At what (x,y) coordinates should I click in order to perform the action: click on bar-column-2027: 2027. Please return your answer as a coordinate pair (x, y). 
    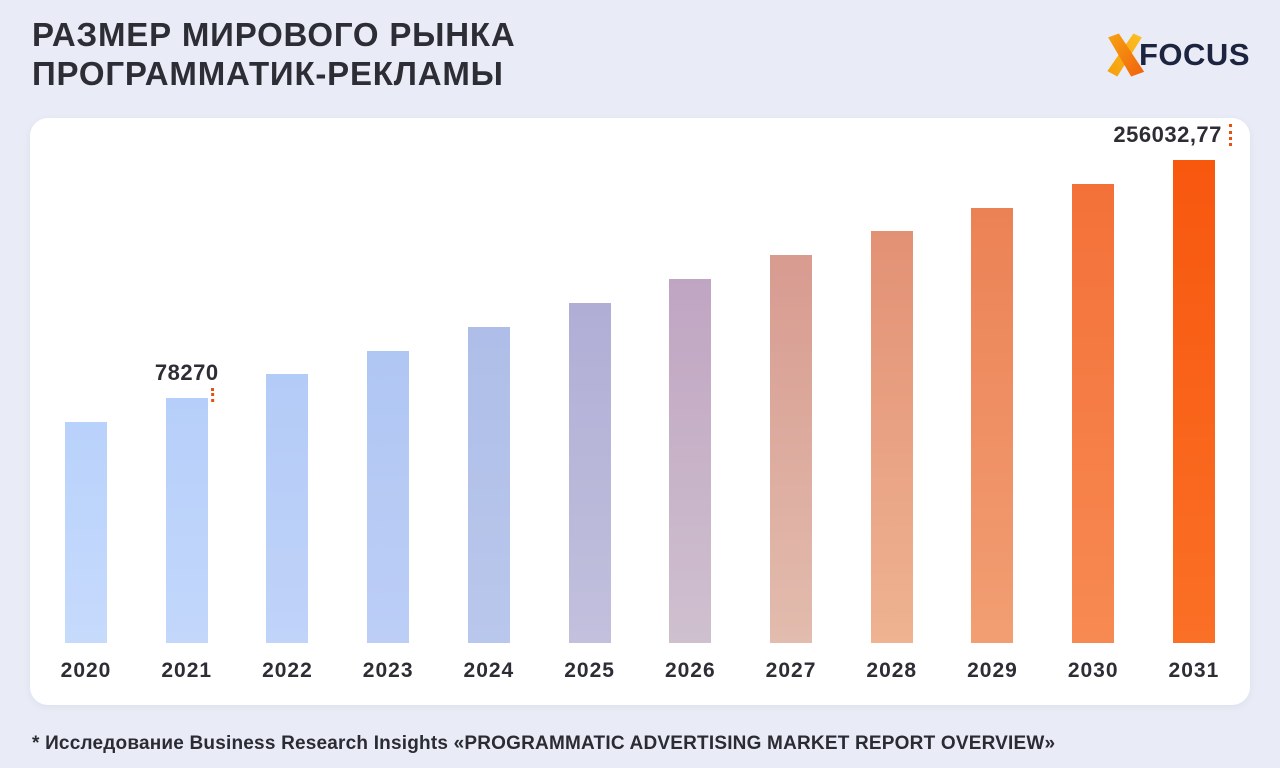
    Looking at the image, I should click on (790, 480).